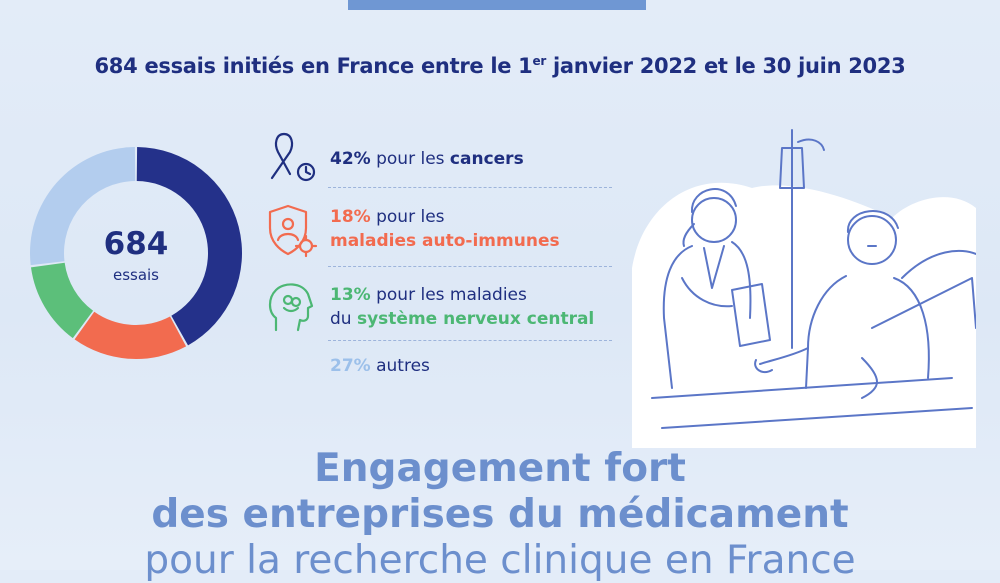 The width and height of the screenshot is (1000, 583). What do you see at coordinates (500, 468) in the screenshot?
I see `bottom-title-line1: Engagement fort` at bounding box center [500, 468].